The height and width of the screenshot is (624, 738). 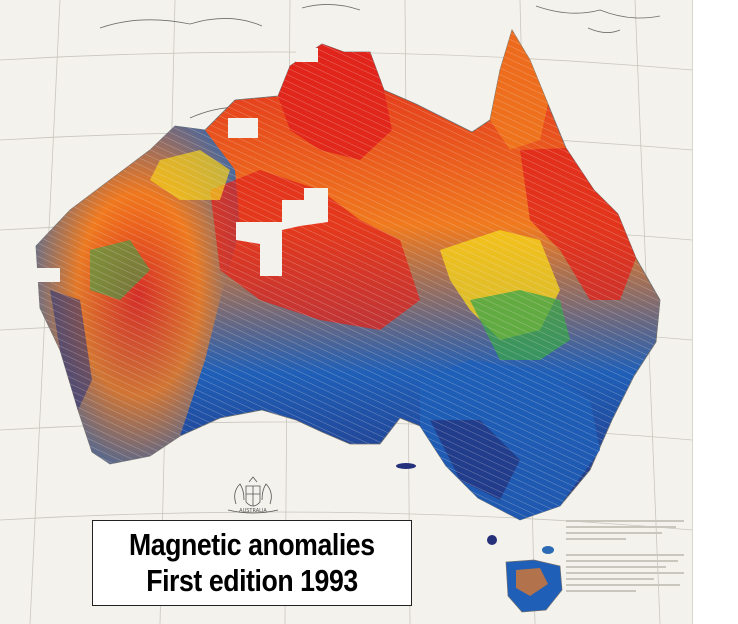 I want to click on coat-of-arms-icon, so click(x=253, y=495).